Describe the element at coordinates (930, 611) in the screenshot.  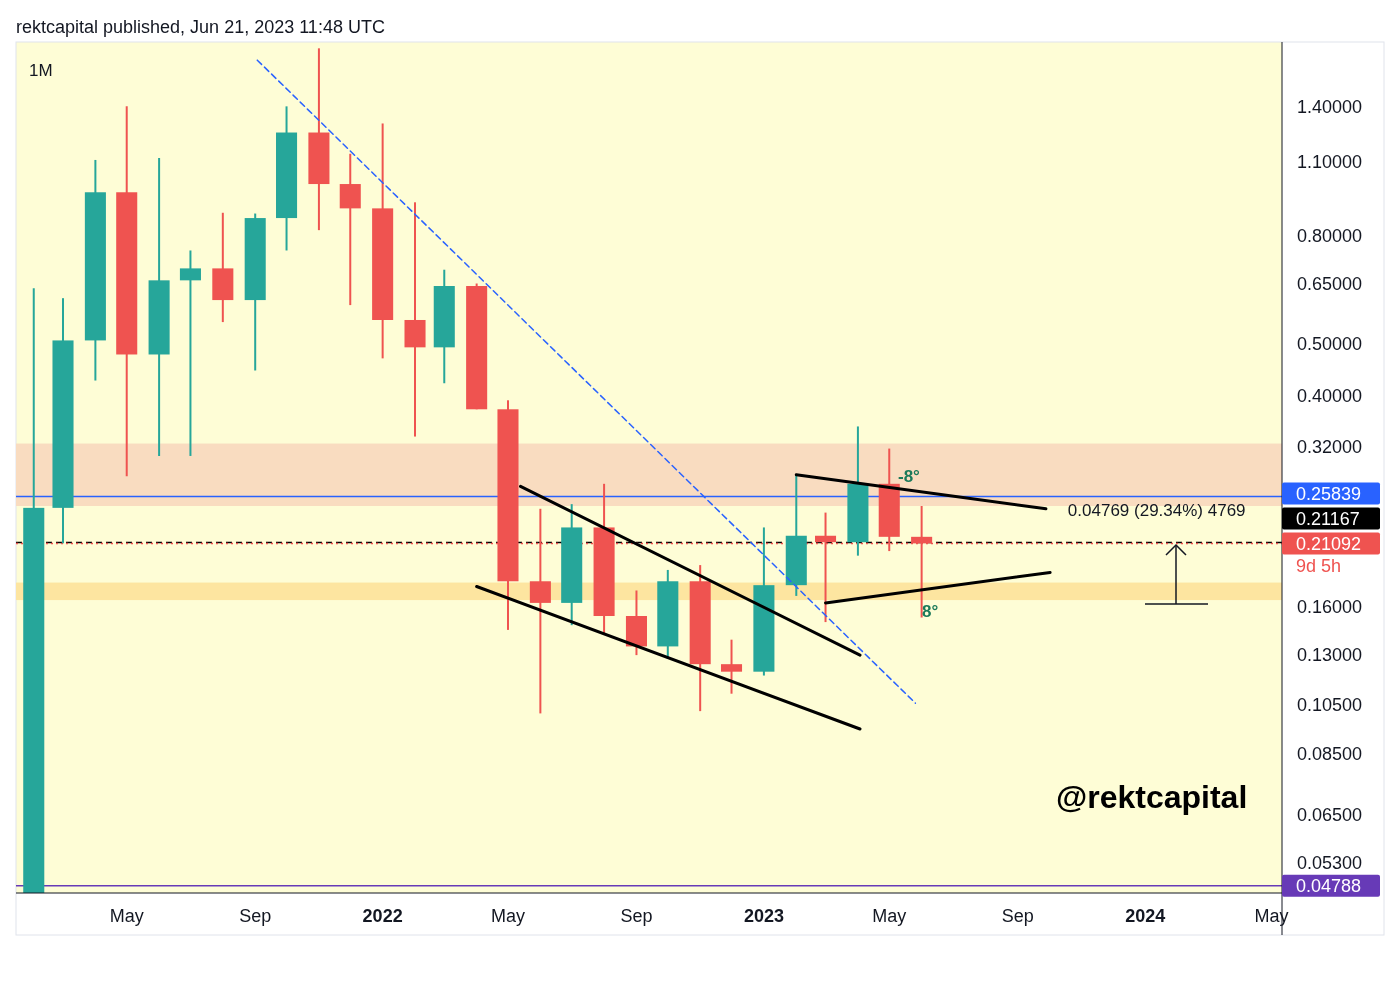
I see `annotation: 8°` at that location.